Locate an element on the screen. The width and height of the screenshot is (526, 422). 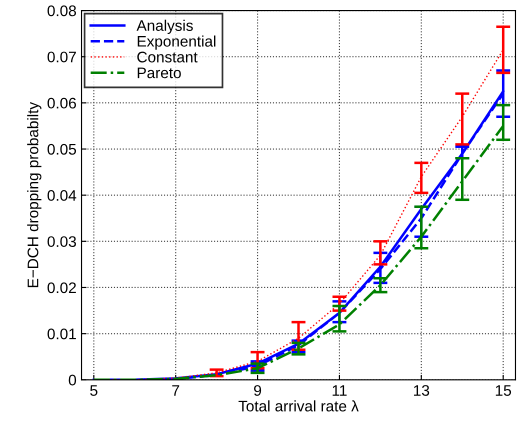
x-tick-label: 5 is located at coordinates (94, 390).